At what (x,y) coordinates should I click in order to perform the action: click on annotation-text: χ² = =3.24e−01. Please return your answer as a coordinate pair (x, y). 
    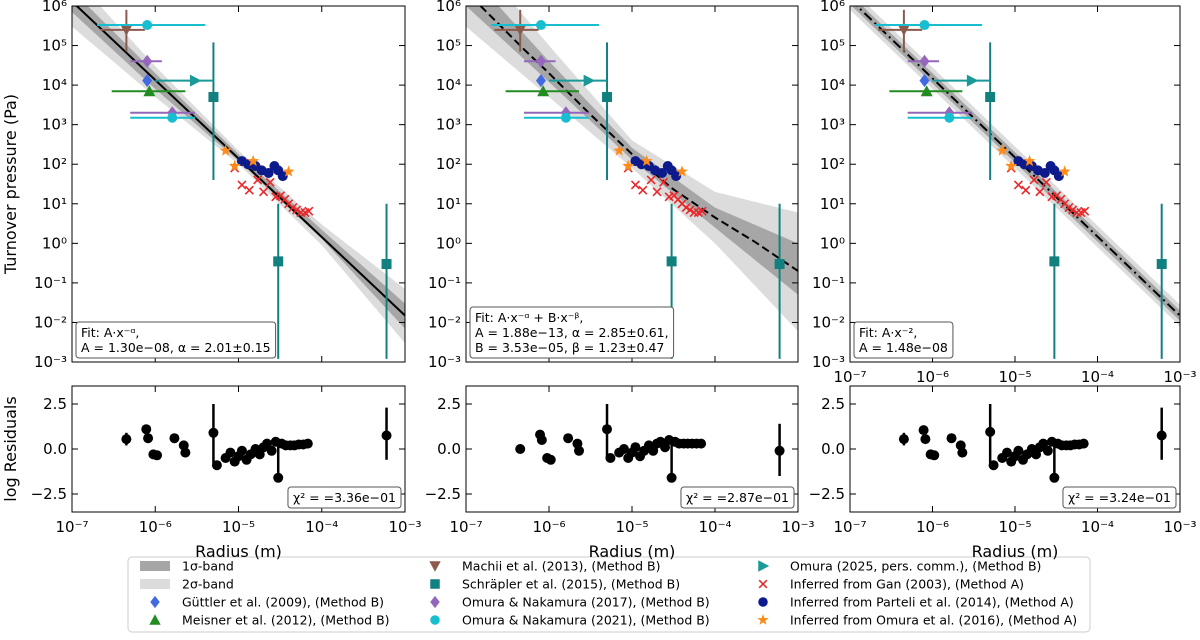
    Looking at the image, I should click on (1119, 497).